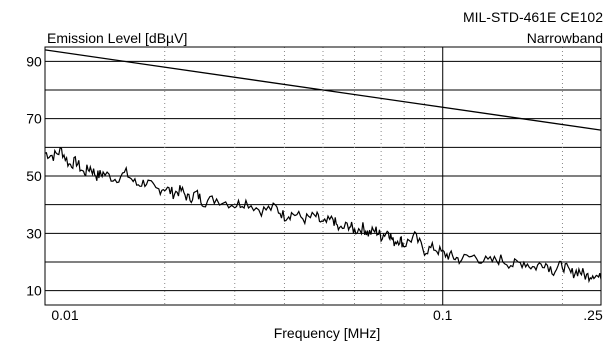  What do you see at coordinates (34, 61) in the screenshot?
I see `y-tick-label: 90` at bounding box center [34, 61].